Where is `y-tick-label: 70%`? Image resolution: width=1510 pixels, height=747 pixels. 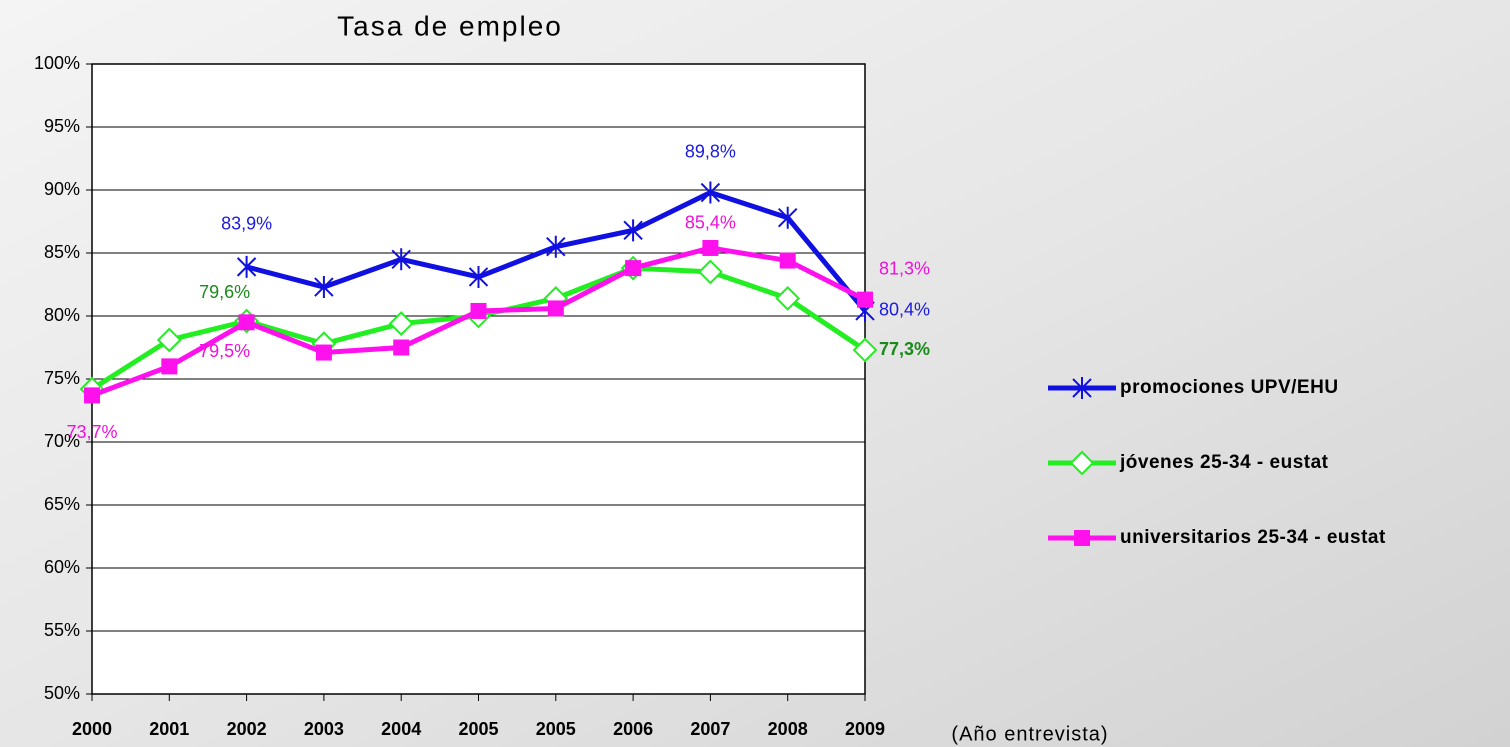
y-tick-label: 70% is located at coordinates (62, 441).